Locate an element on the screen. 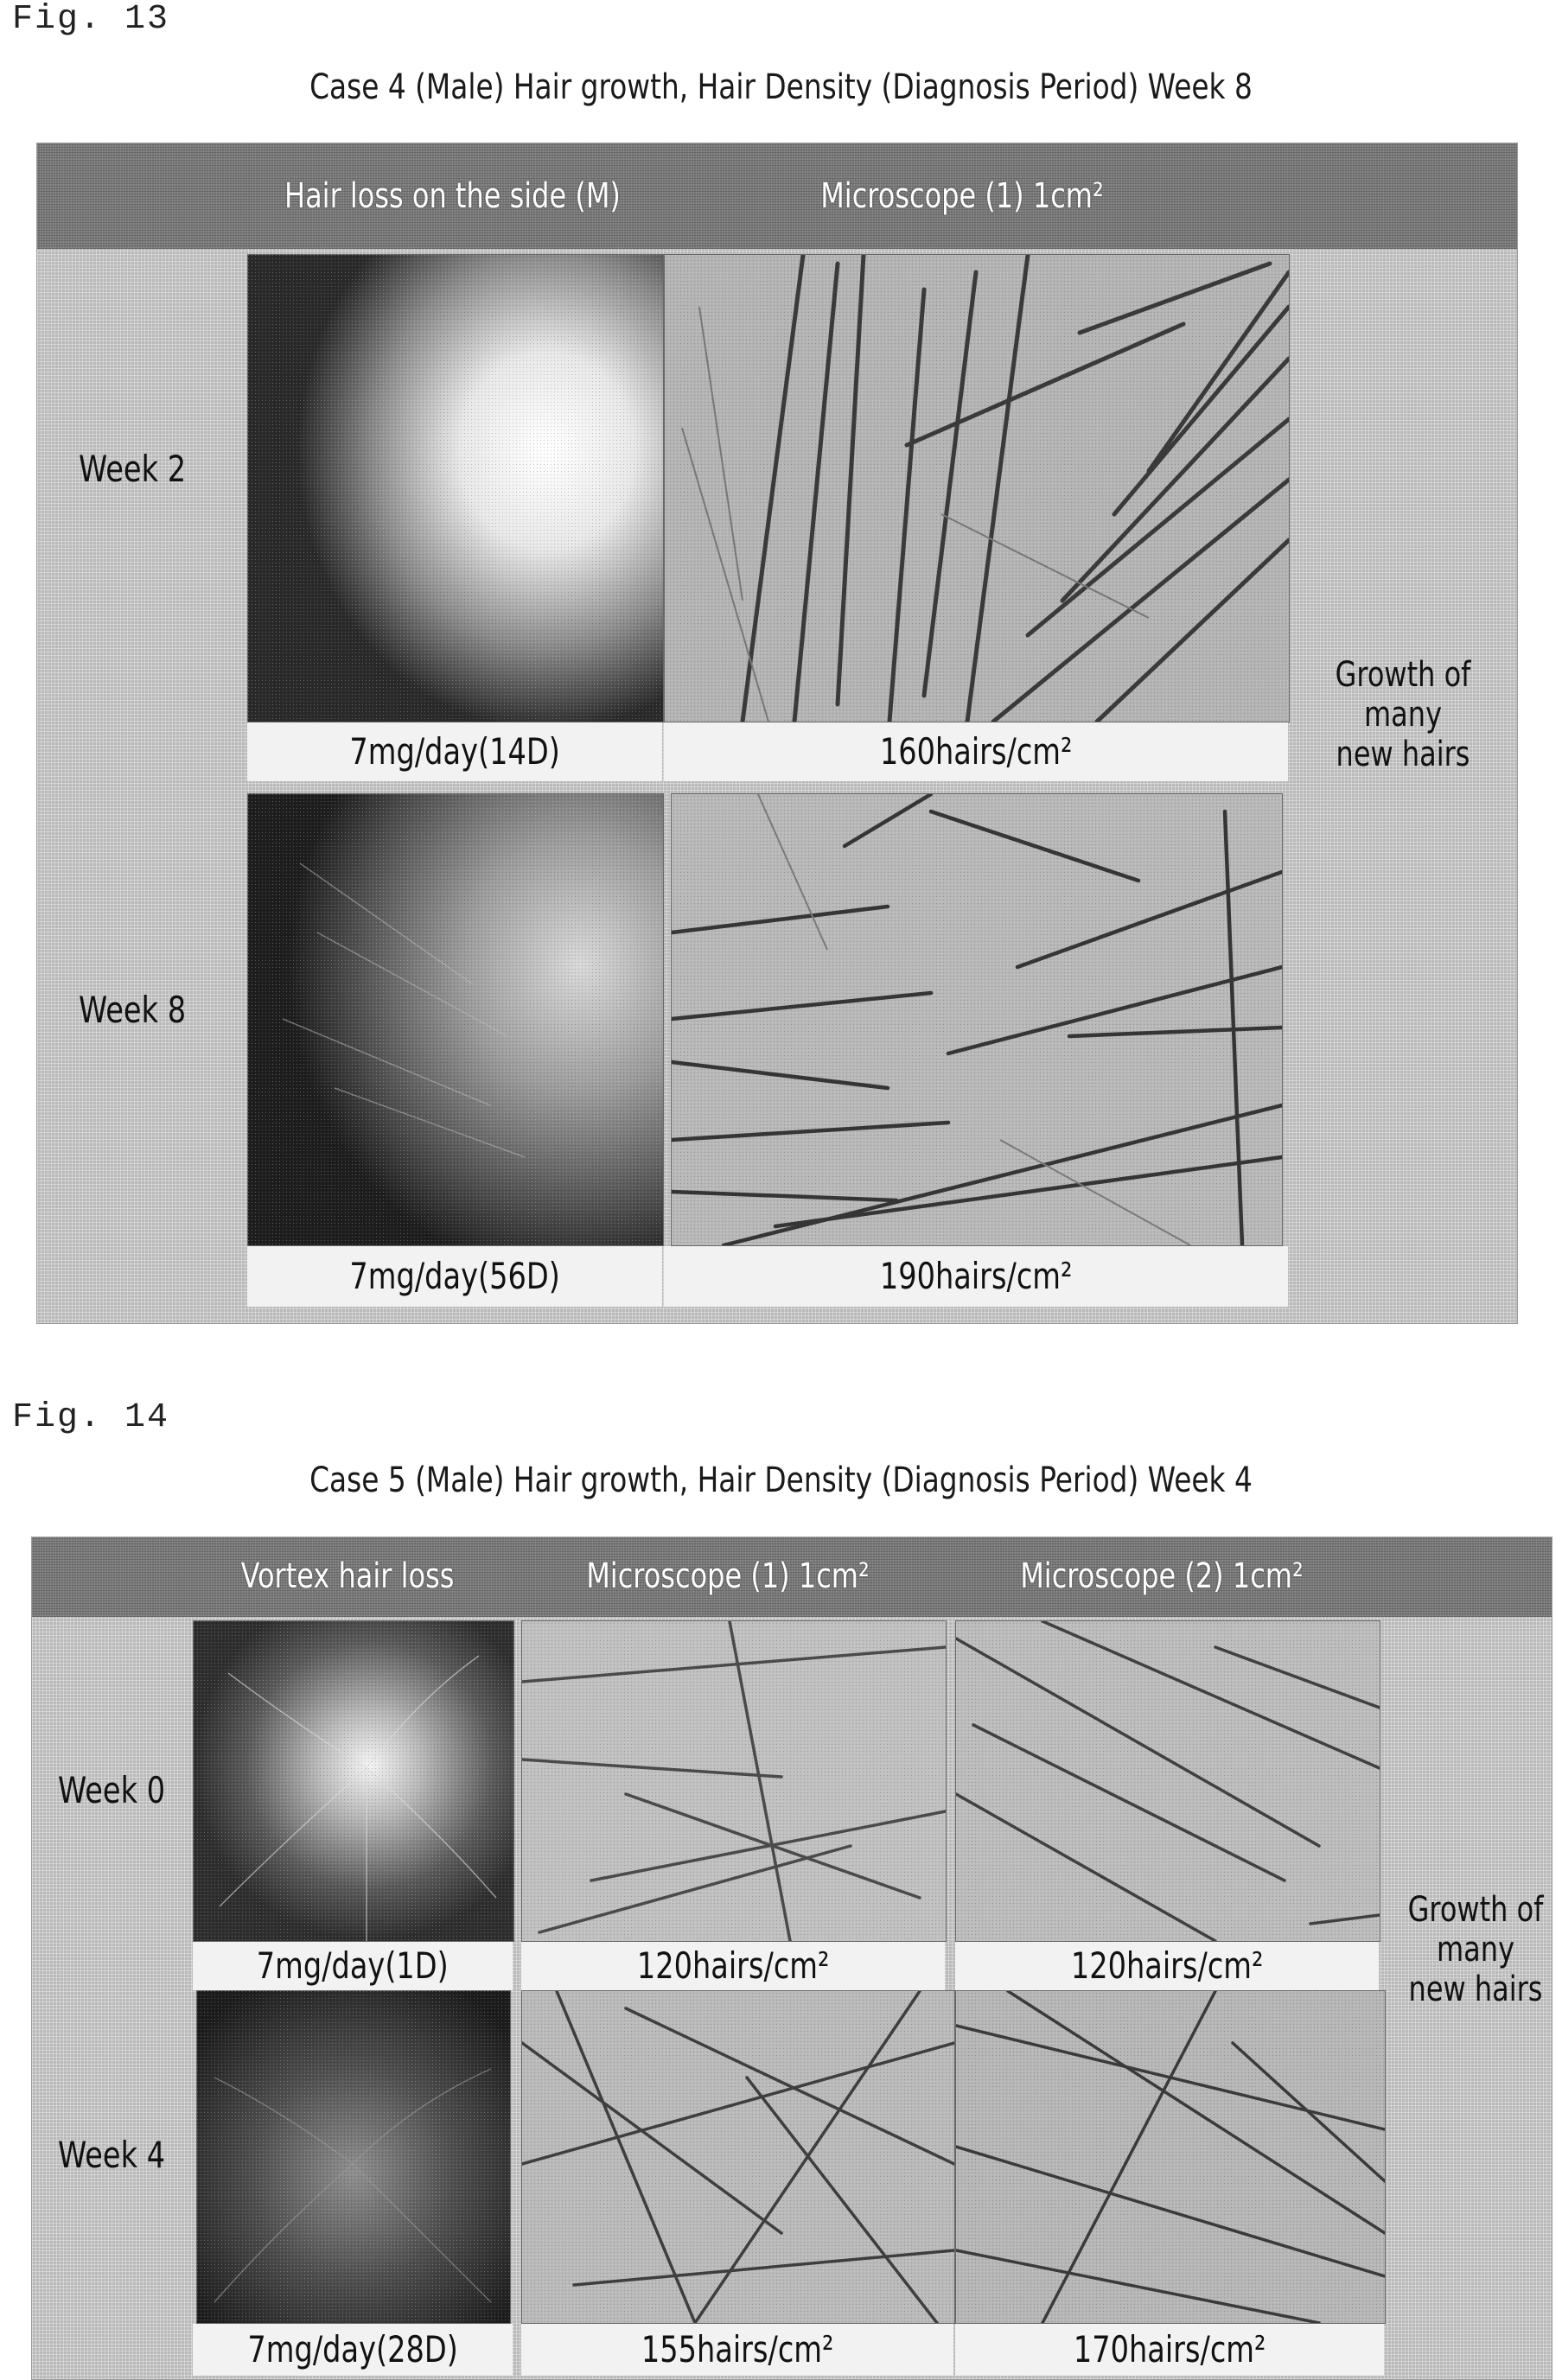  fig14-vortex-caption-week4: 7mg/day(28D) is located at coordinates (353, 2350).